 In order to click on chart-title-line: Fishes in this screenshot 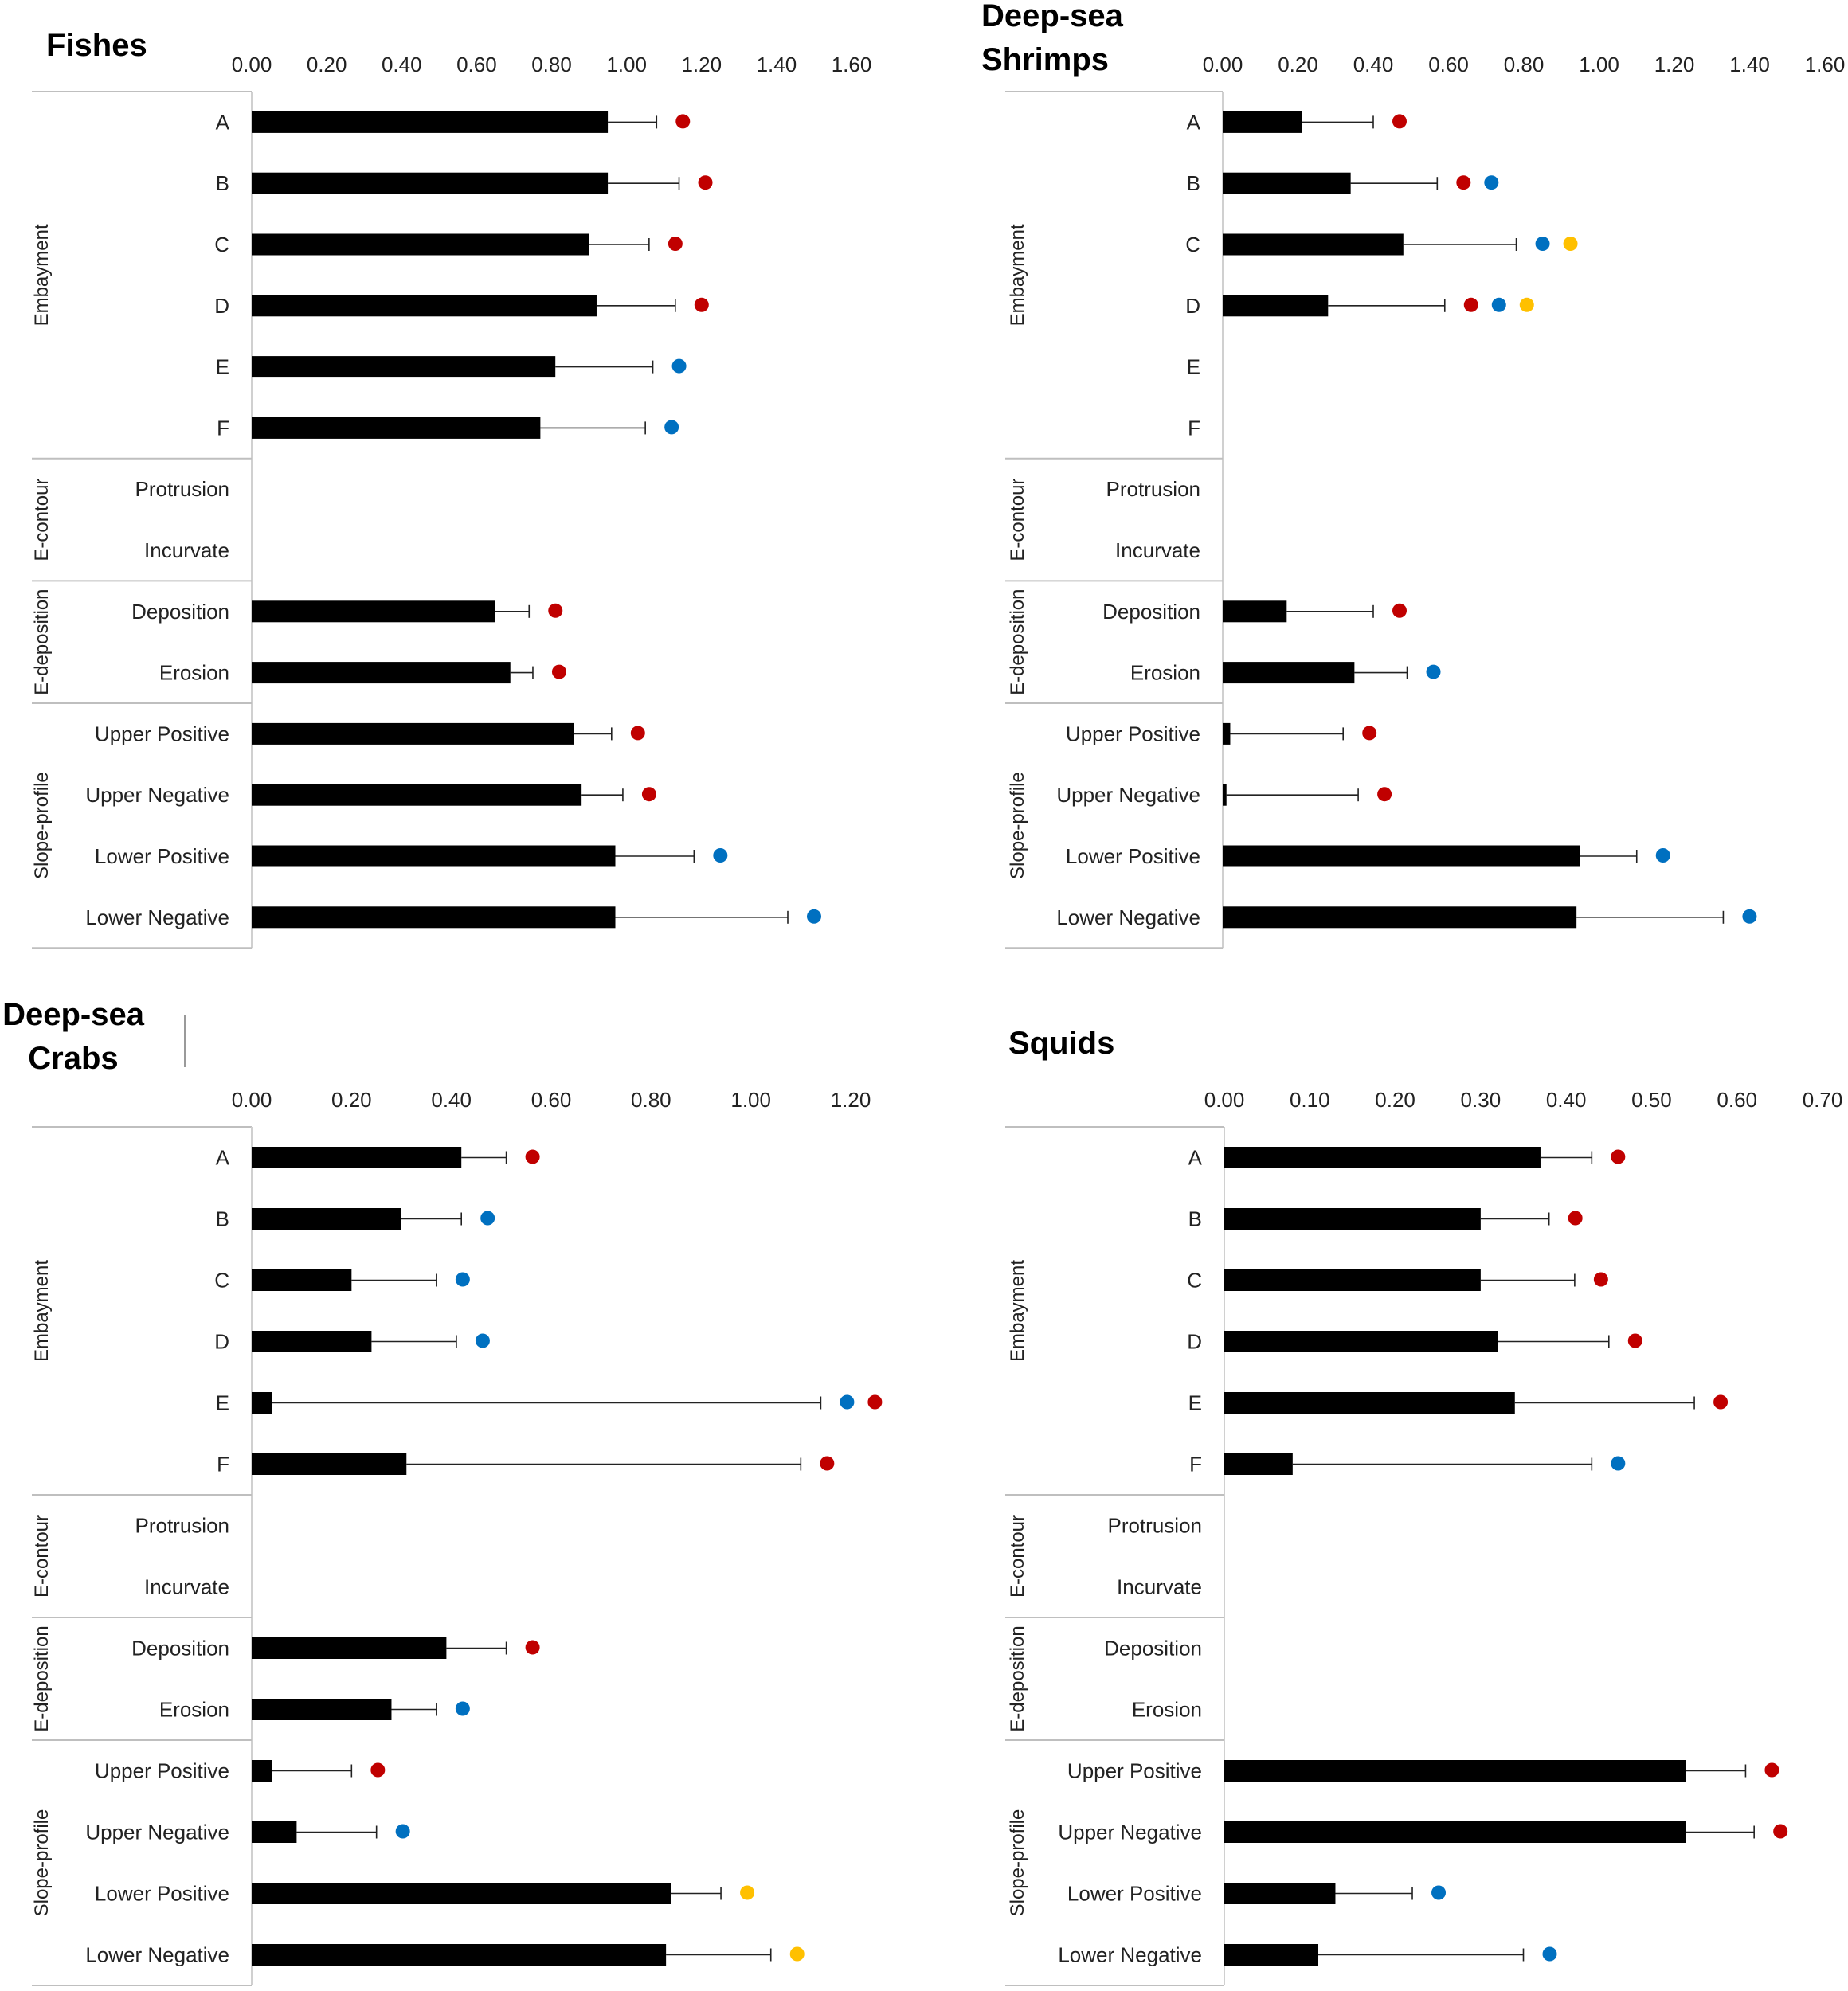, I will do `click(96, 46)`.